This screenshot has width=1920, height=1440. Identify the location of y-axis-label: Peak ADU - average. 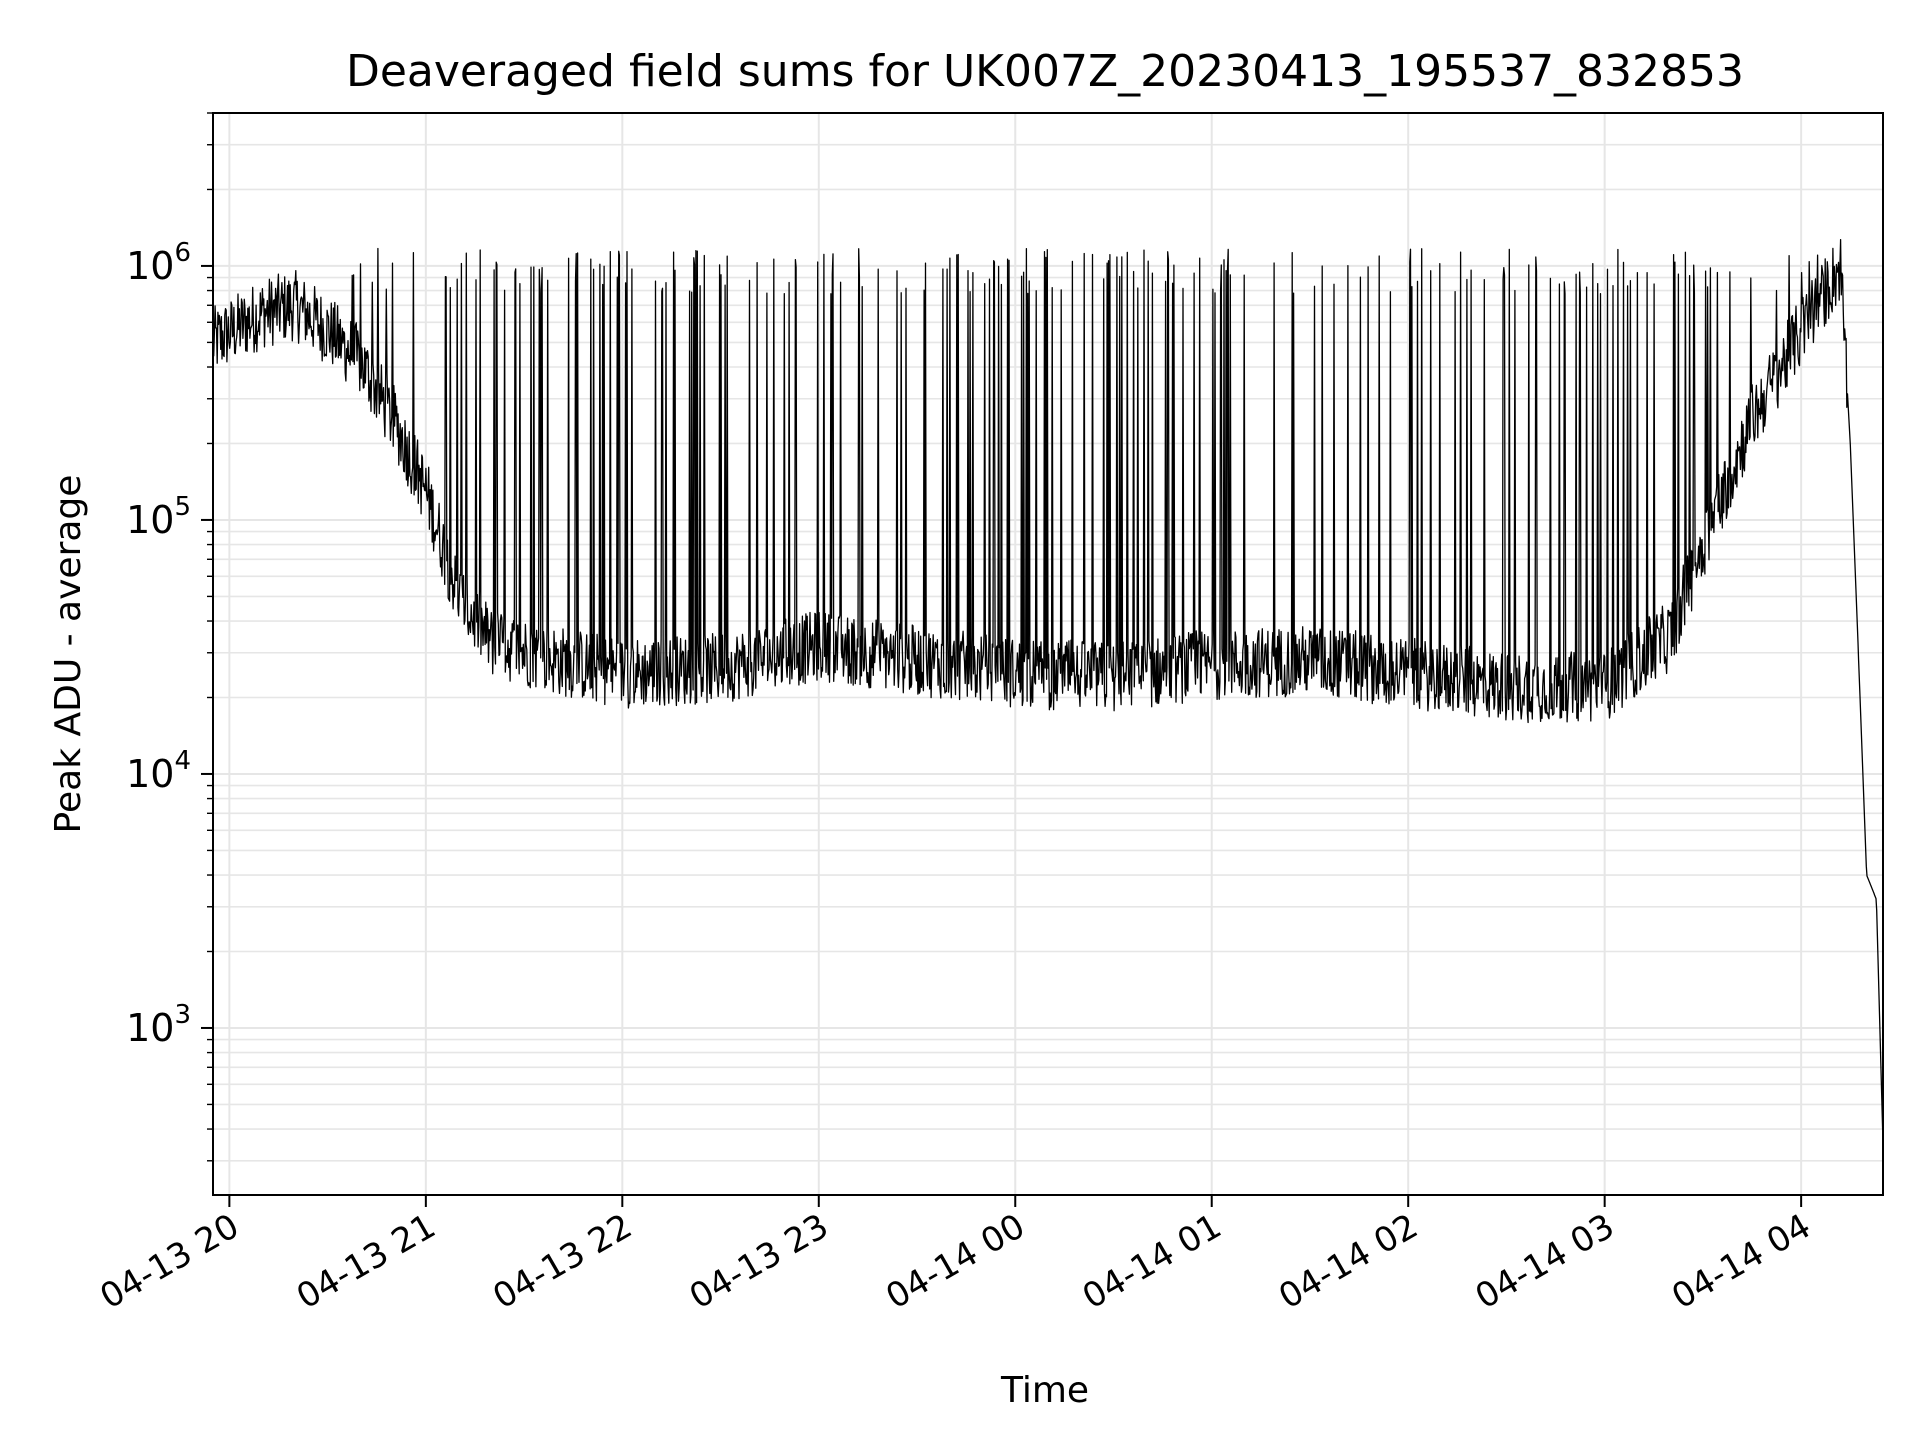
(68, 654).